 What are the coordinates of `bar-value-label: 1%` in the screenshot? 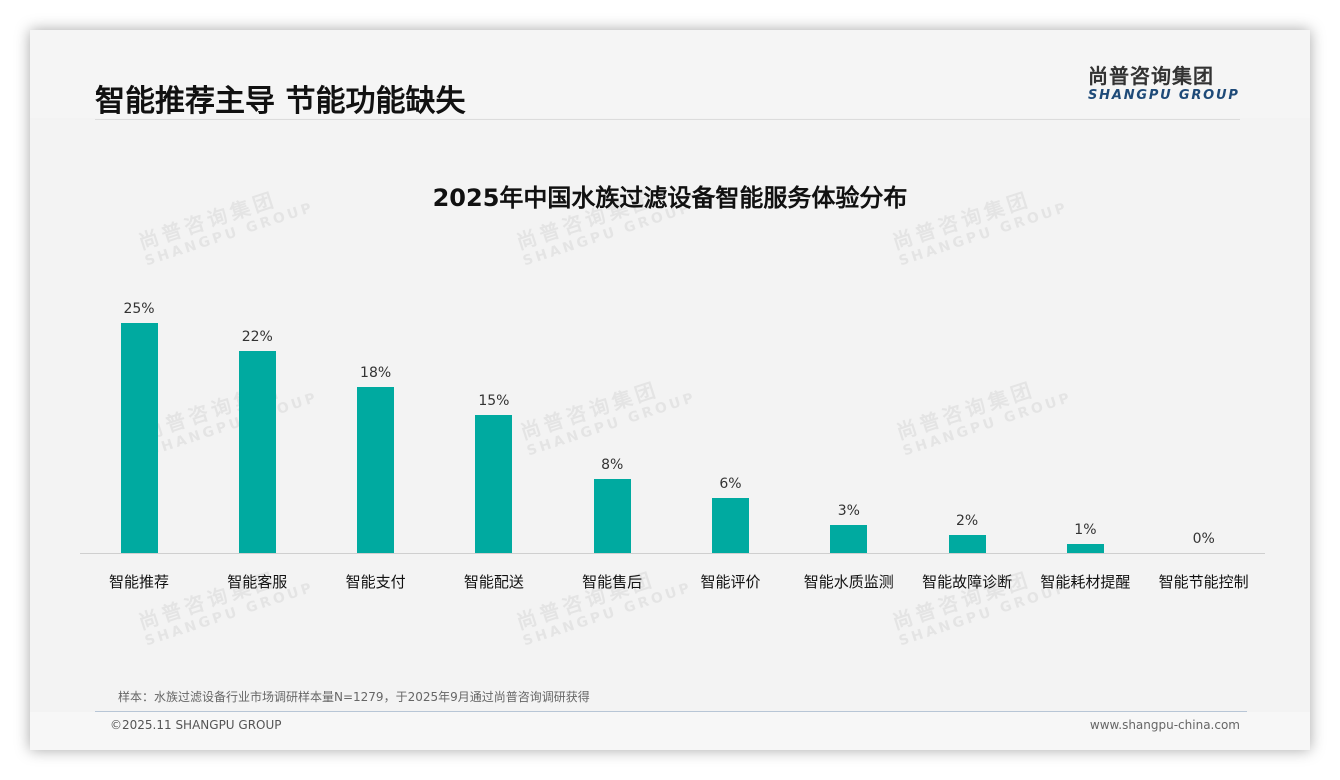 It's located at (1085, 530).